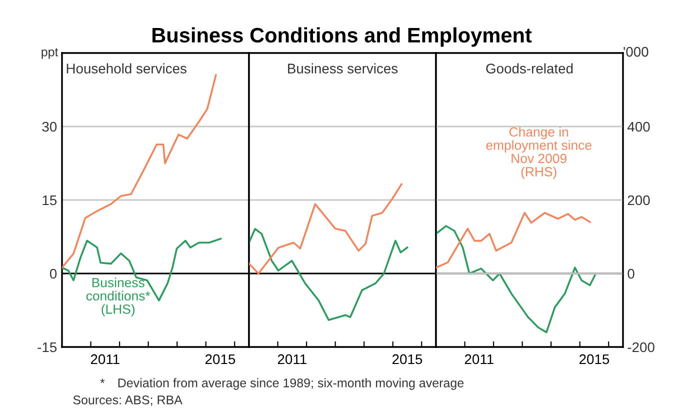  What do you see at coordinates (639, 200) in the screenshot?
I see `y2-tick-label: 200` at bounding box center [639, 200].